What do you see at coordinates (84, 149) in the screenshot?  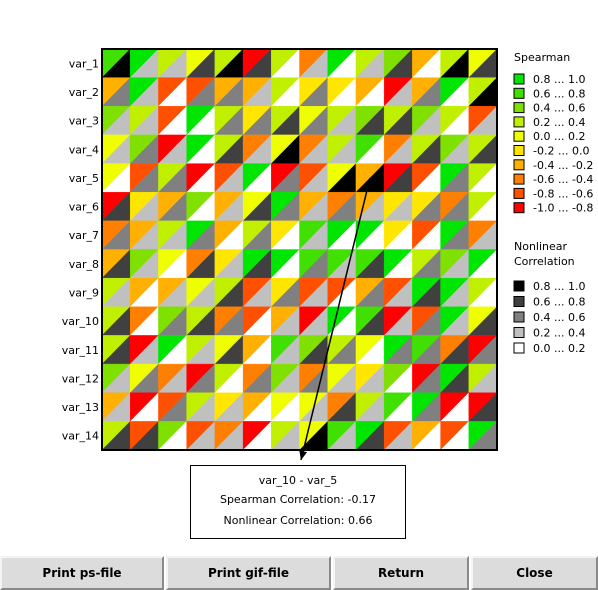 I see `row-label-var-4: var_4` at bounding box center [84, 149].